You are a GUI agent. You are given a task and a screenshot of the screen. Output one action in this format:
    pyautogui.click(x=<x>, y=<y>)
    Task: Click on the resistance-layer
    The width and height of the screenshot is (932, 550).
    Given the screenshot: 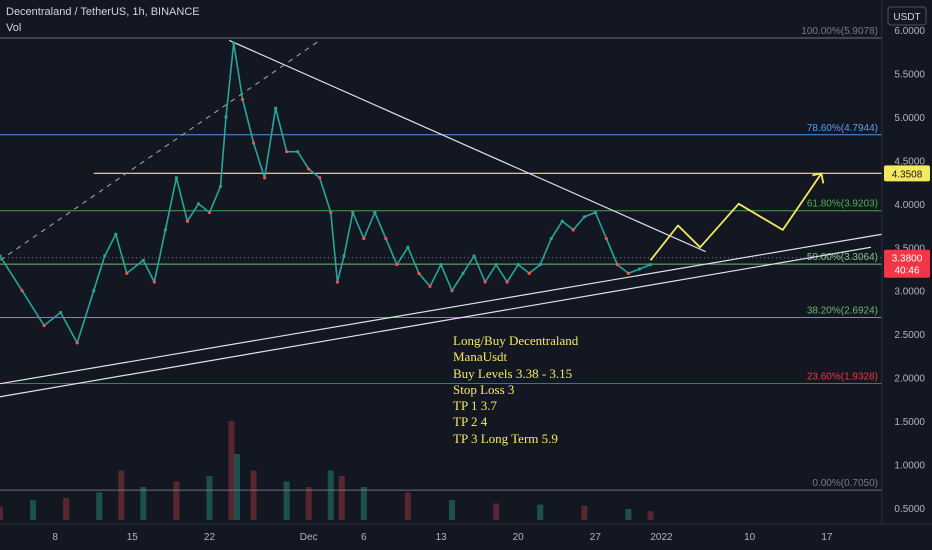 What is the action you would take?
    pyautogui.click(x=441, y=215)
    